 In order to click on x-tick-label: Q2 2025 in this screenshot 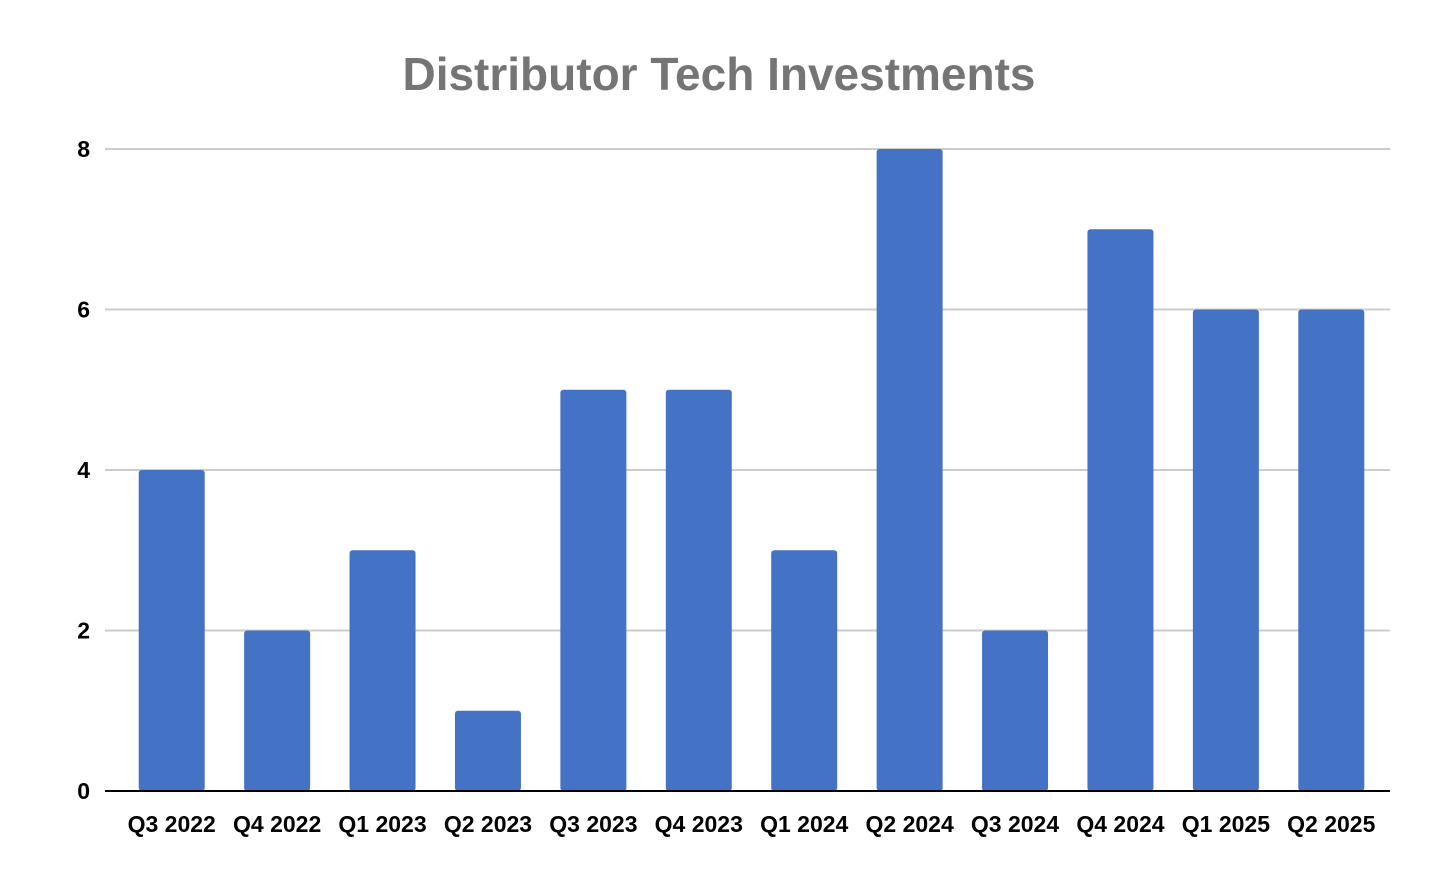, I will do `click(1331, 824)`.